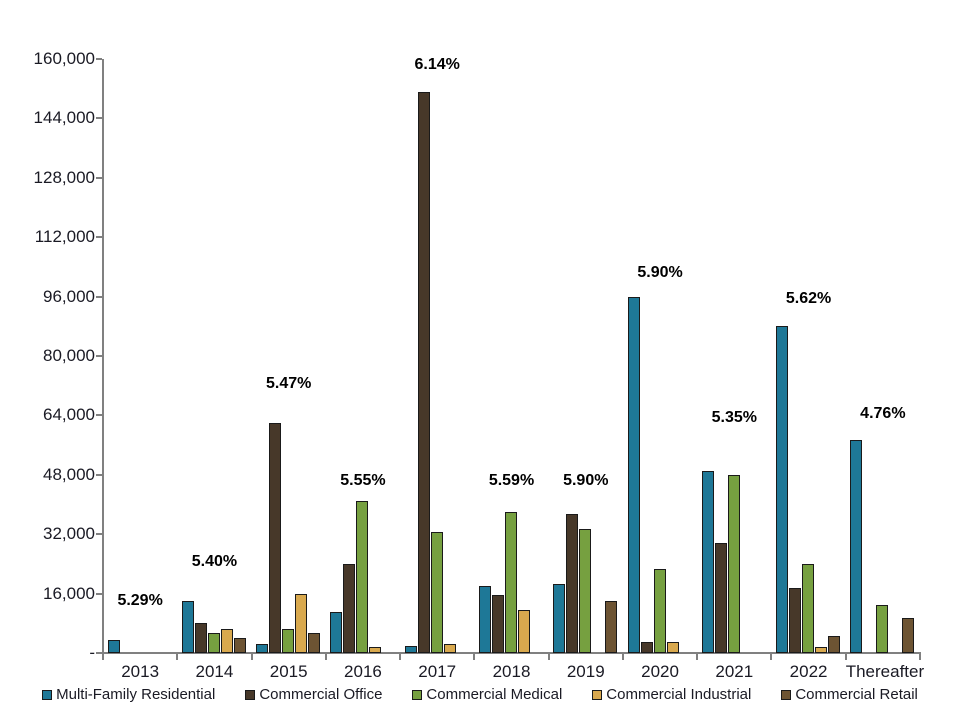  Describe the element at coordinates (69, 296) in the screenshot. I see `y-axis-label: 96,000` at that location.